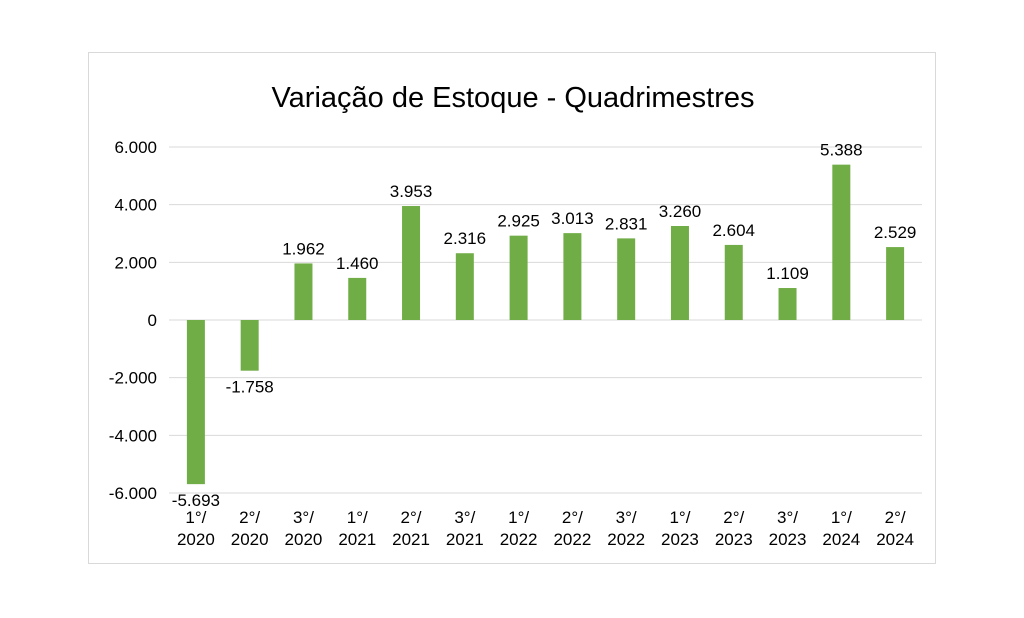 This screenshot has height=618, width=1024. I want to click on data-label: 5.388, so click(841, 150).